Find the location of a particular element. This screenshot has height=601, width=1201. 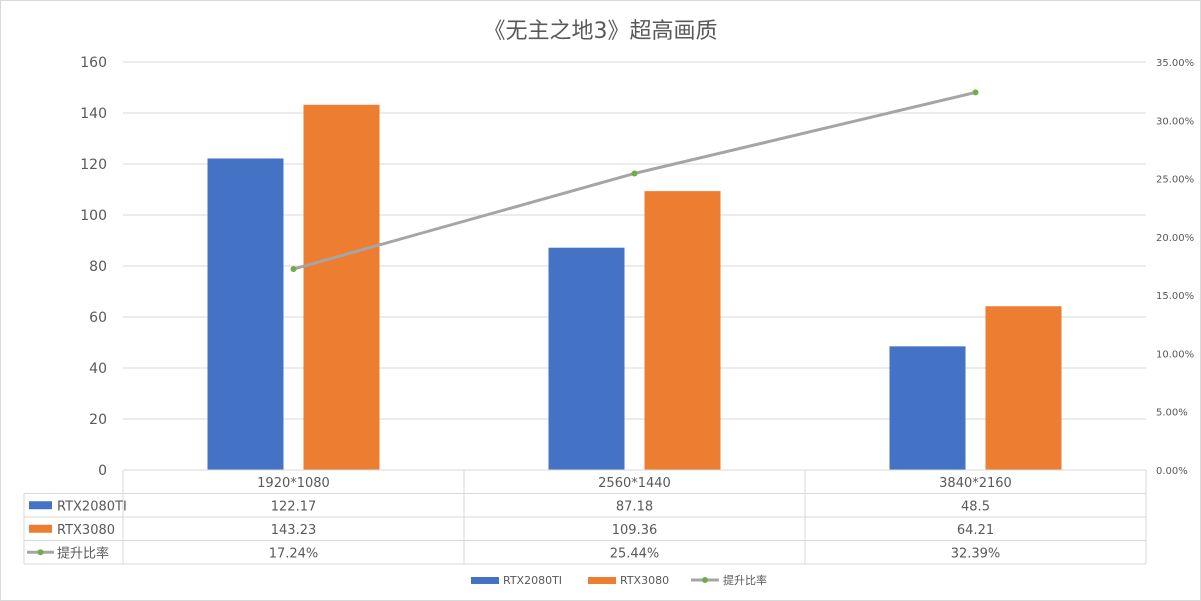

chart-title: 《无主之地3》超高画质 is located at coordinates (600, 31).